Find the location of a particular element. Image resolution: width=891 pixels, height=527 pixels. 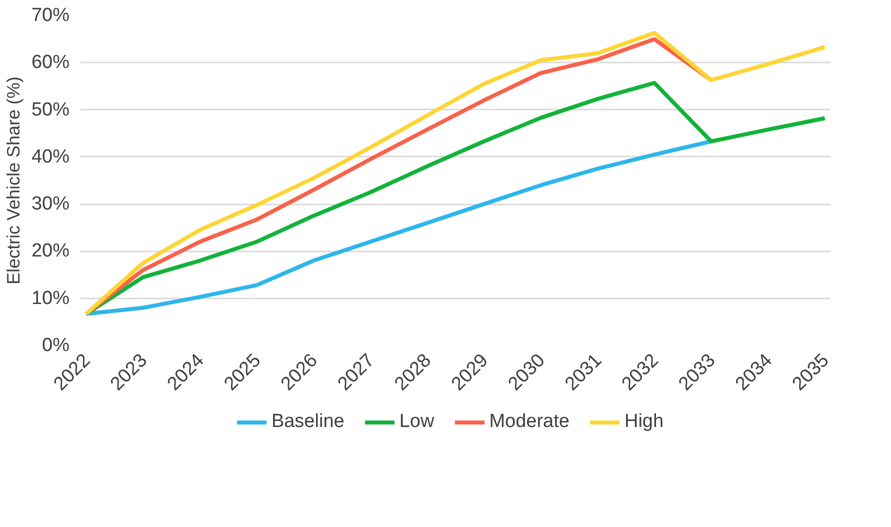

y-tick-label: 20% is located at coordinates (50, 251).